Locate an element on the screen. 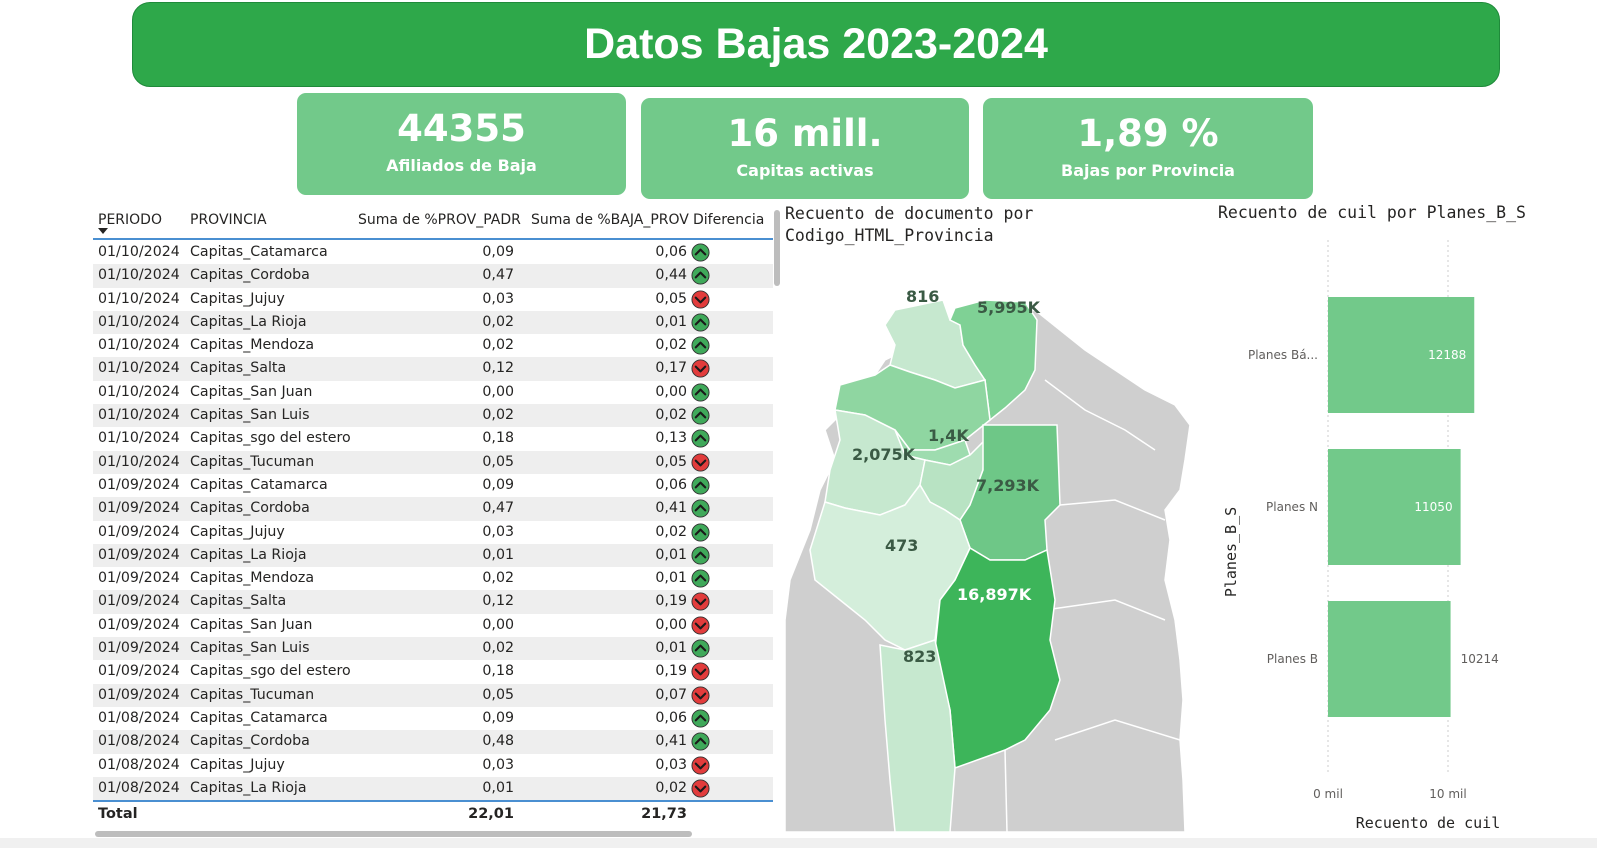  table-row: 01/09/2024 Capitas_San Luis 0,02 0,01 is located at coordinates (433, 649).